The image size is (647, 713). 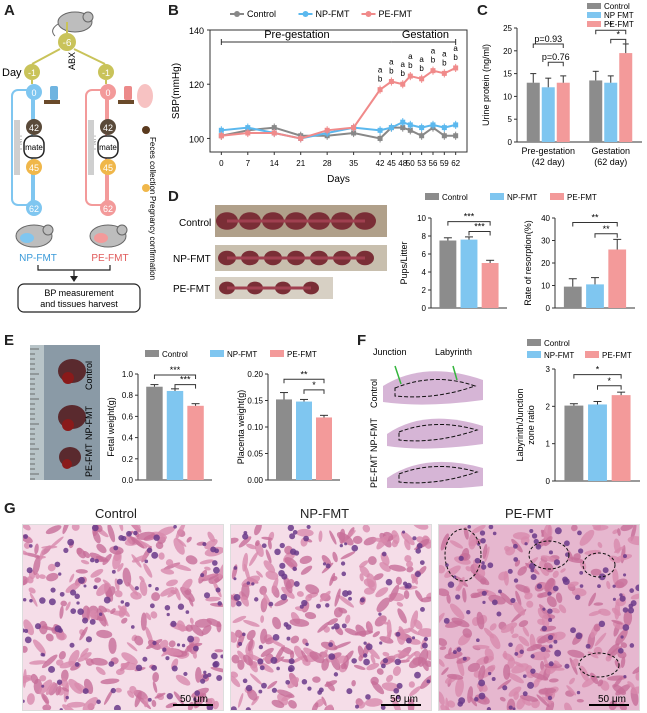 I want to click on x-tick-label: 42, so click(x=380, y=163).